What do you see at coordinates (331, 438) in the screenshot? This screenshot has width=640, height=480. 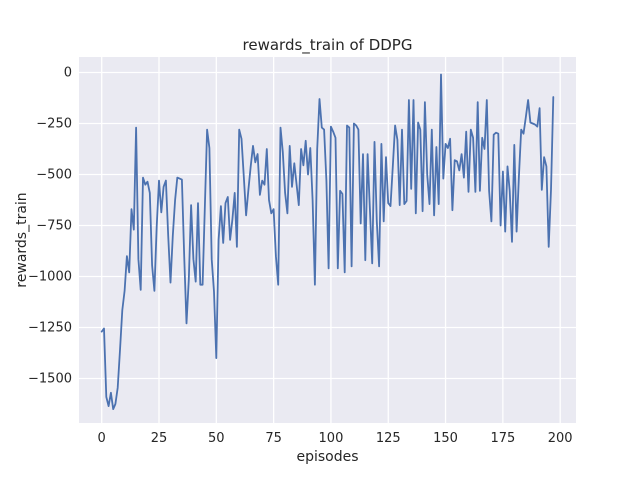 I see `x-tick-label: 100` at bounding box center [331, 438].